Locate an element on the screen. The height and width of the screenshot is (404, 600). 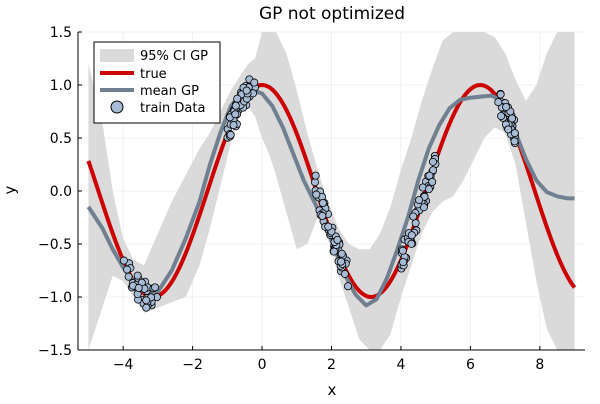
legend-label-mean: mean GP is located at coordinates (169, 91).